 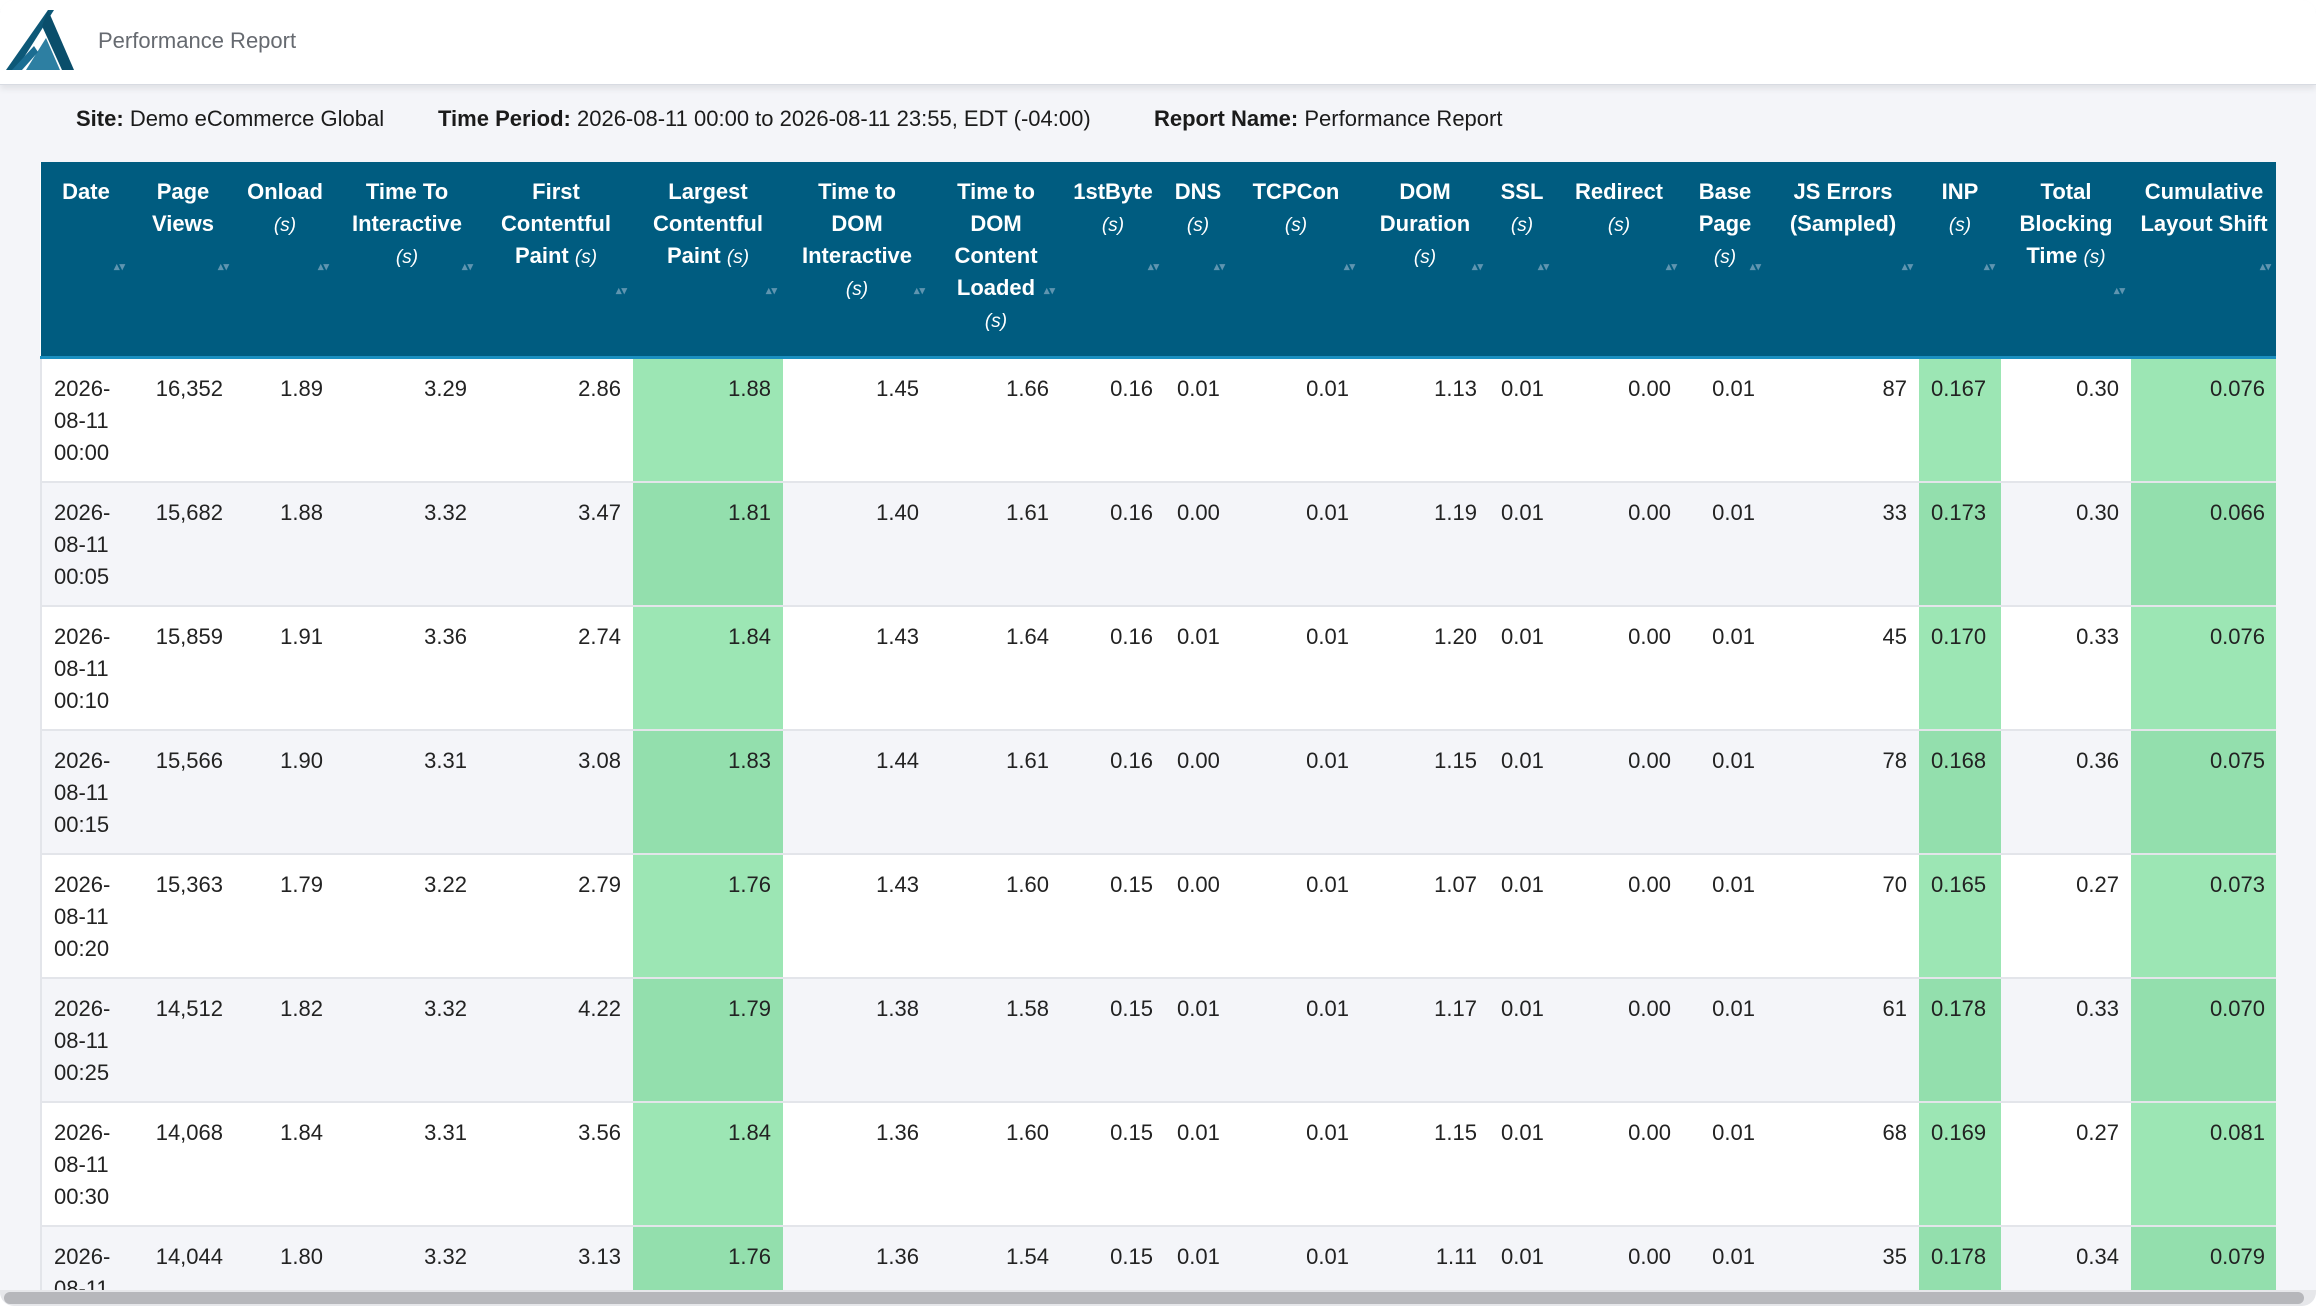 I want to click on cell-first-contentful-paint: 2.79, so click(x=556, y=916).